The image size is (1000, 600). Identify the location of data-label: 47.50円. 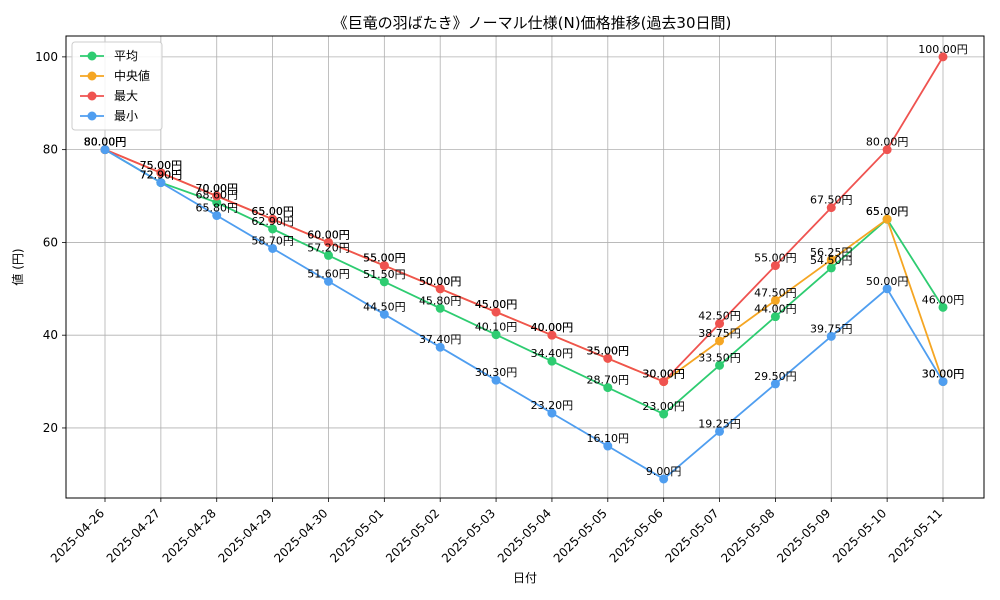
(775, 292).